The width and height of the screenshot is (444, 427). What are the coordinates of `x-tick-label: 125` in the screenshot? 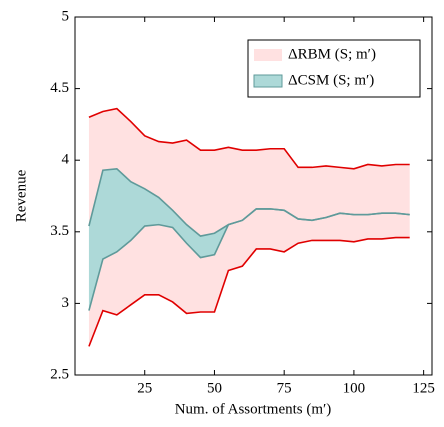 It's located at (423, 388).